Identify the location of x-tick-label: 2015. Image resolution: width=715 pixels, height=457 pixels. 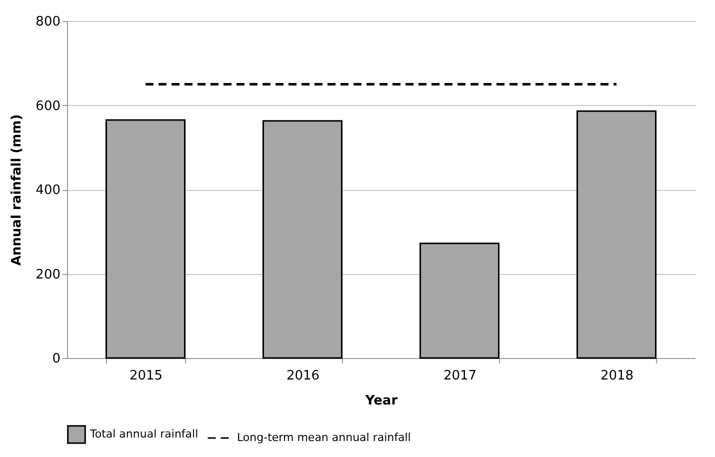
(146, 376).